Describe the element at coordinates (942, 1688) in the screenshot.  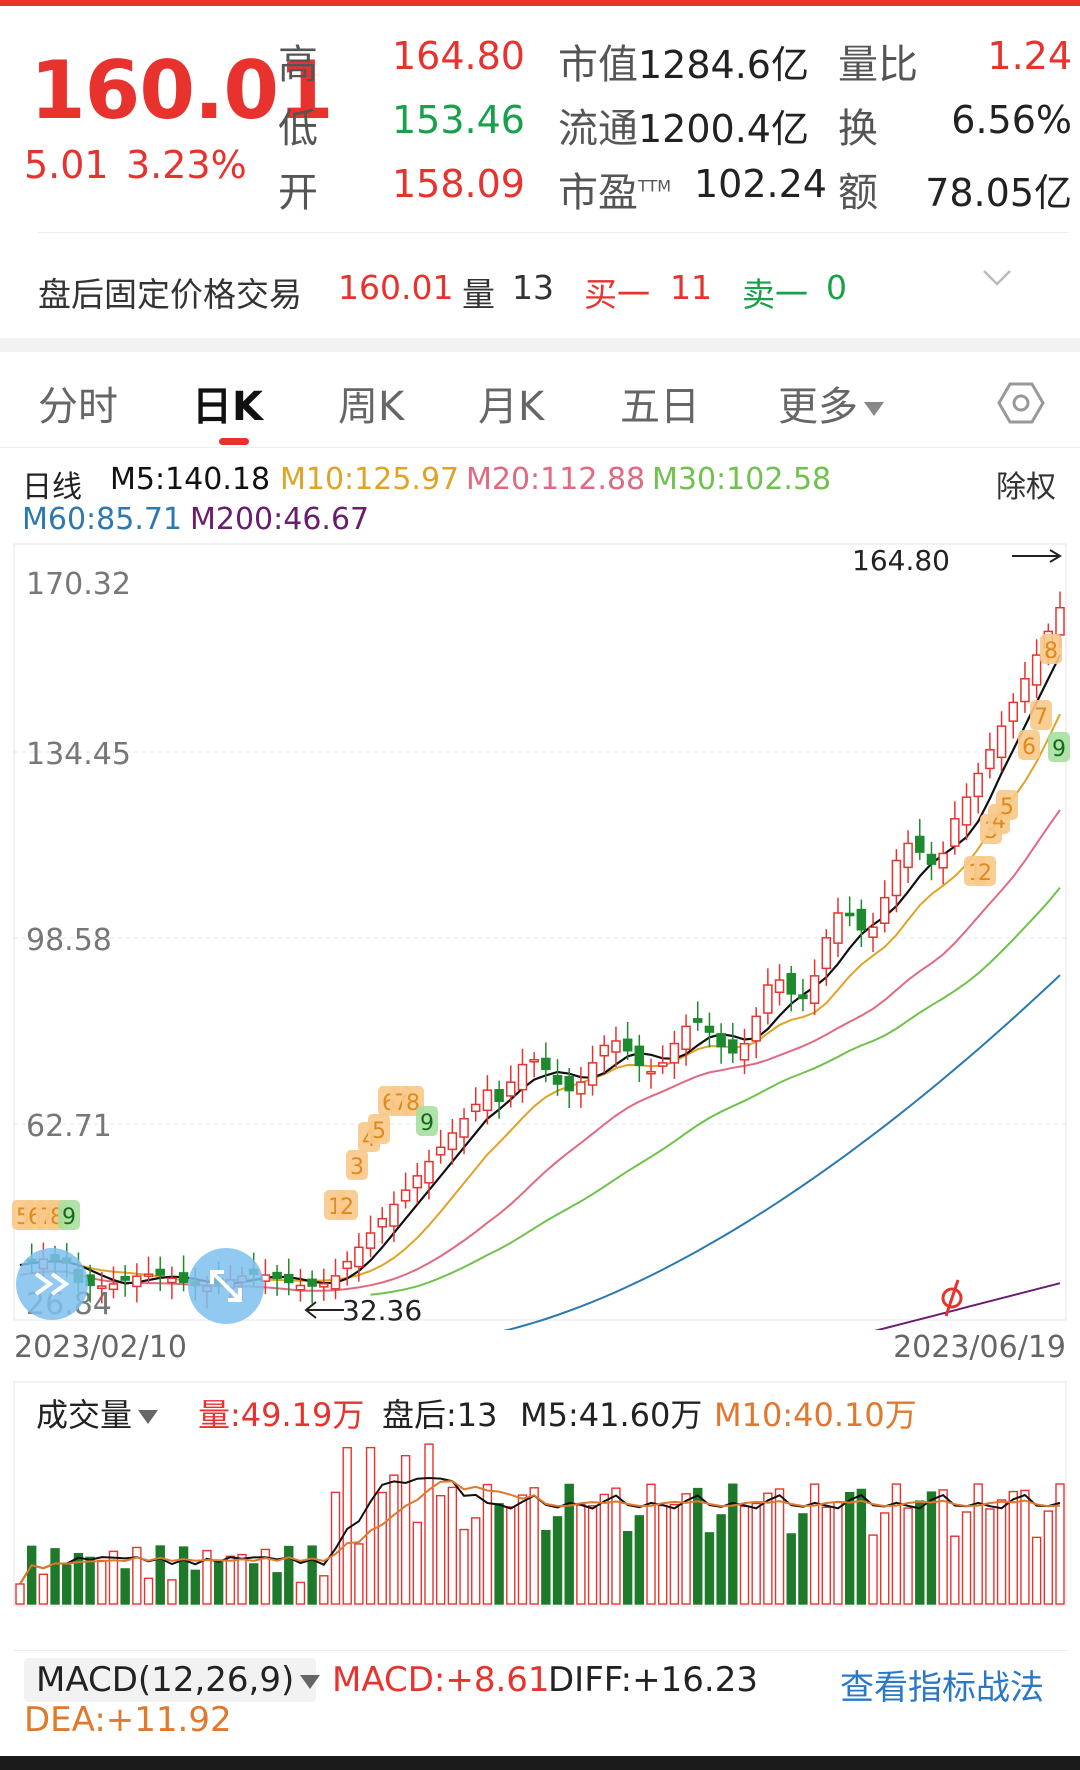
I see `indicator-strategy-link: 查看指标战法` at that location.